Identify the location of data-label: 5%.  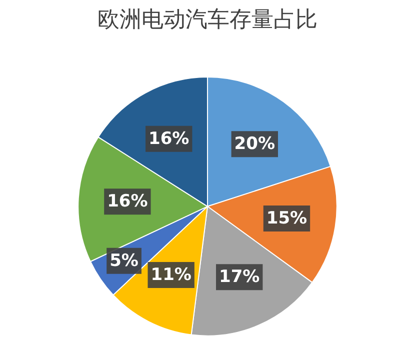
(124, 260).